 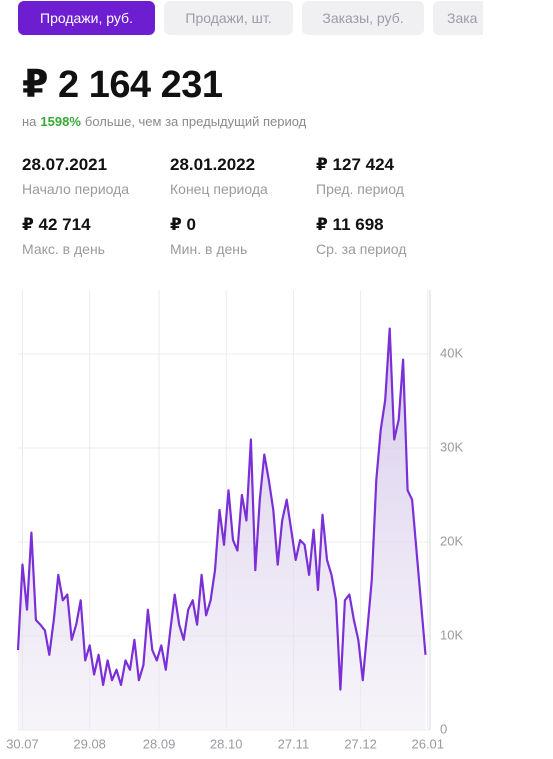 I want to click on tab: Продажи, руб., so click(x=86, y=18).